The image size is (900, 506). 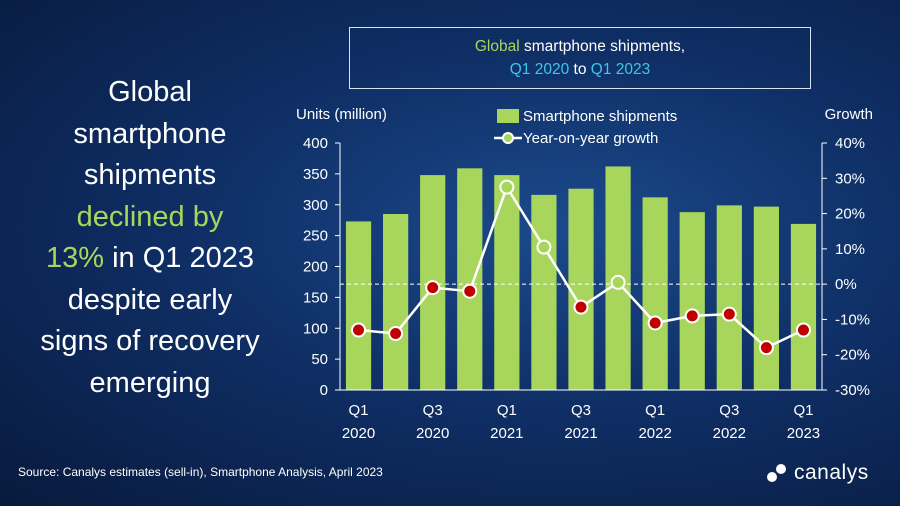 I want to click on headline-line: 13% in Q1 2023, so click(x=150, y=259).